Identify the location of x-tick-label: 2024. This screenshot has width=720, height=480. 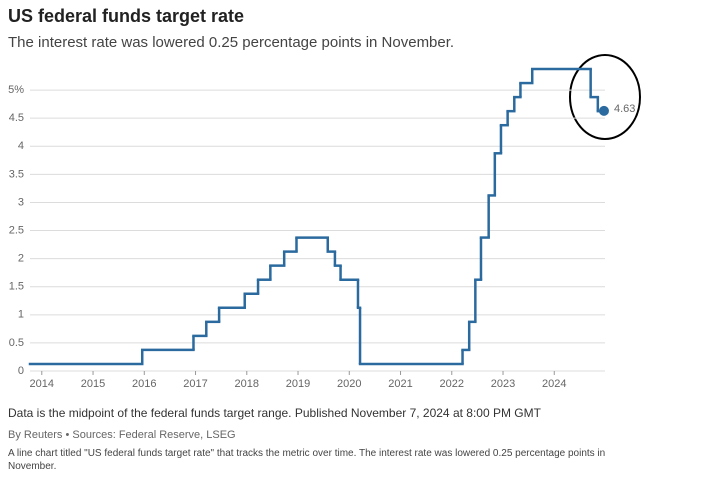
(554, 384).